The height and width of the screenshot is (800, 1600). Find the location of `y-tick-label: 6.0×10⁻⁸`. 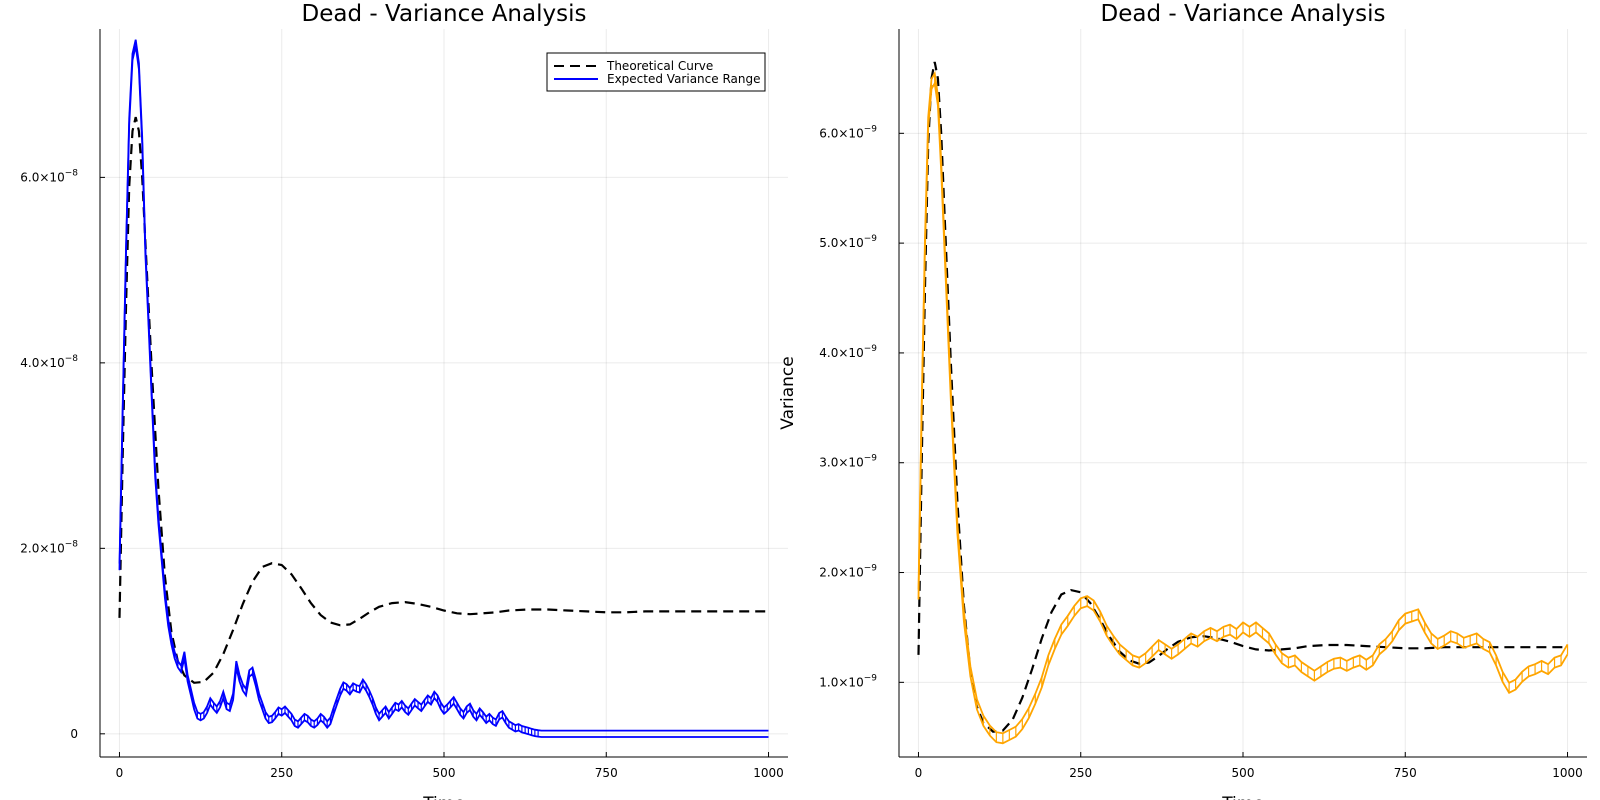

y-tick-label: 6.0×10⁻⁸ is located at coordinates (49, 176).